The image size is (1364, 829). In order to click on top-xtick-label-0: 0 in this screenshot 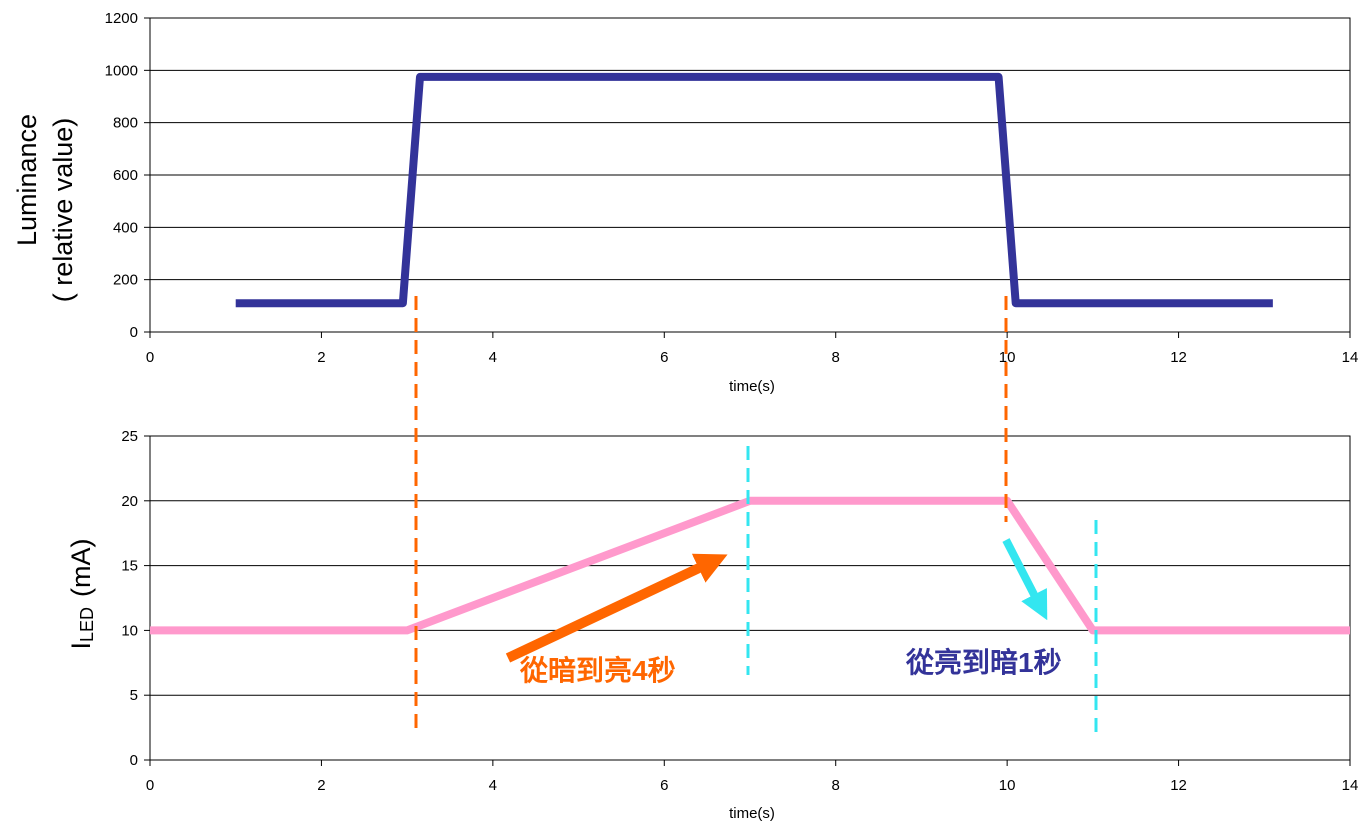, I will do `click(150, 357)`.